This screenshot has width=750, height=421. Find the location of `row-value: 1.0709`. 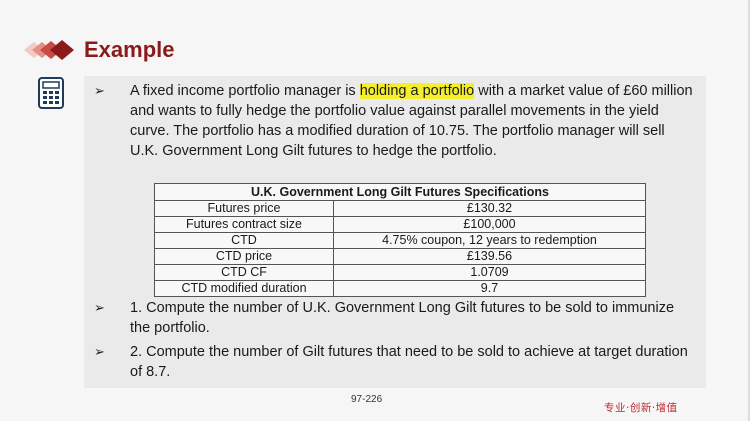

row-value: 1.0709 is located at coordinates (489, 272).